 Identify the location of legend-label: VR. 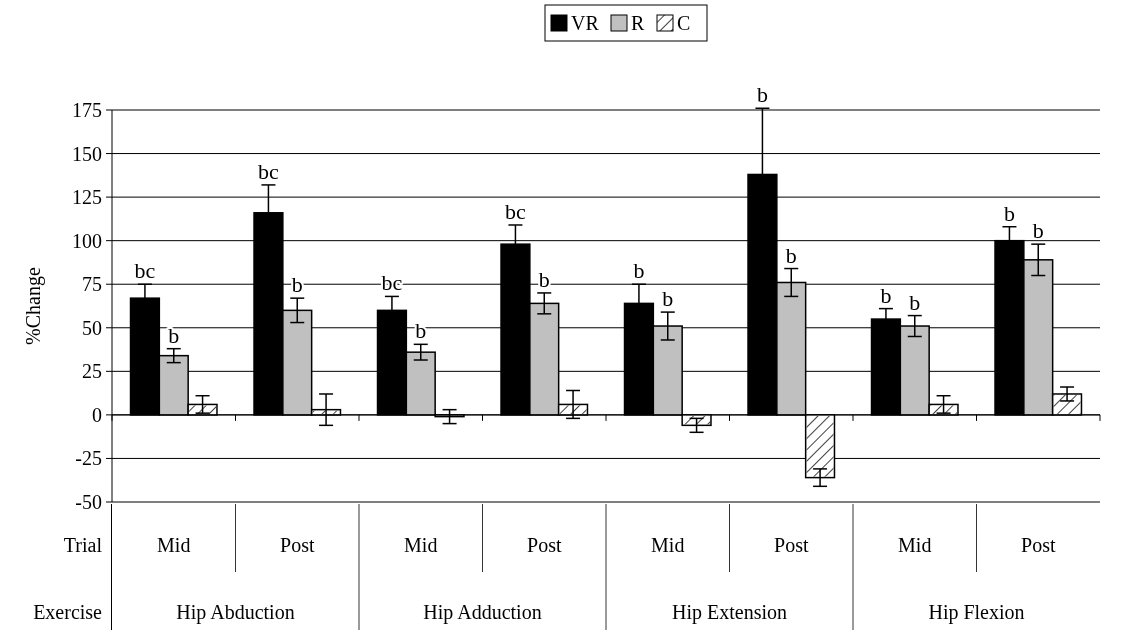
(585, 23).